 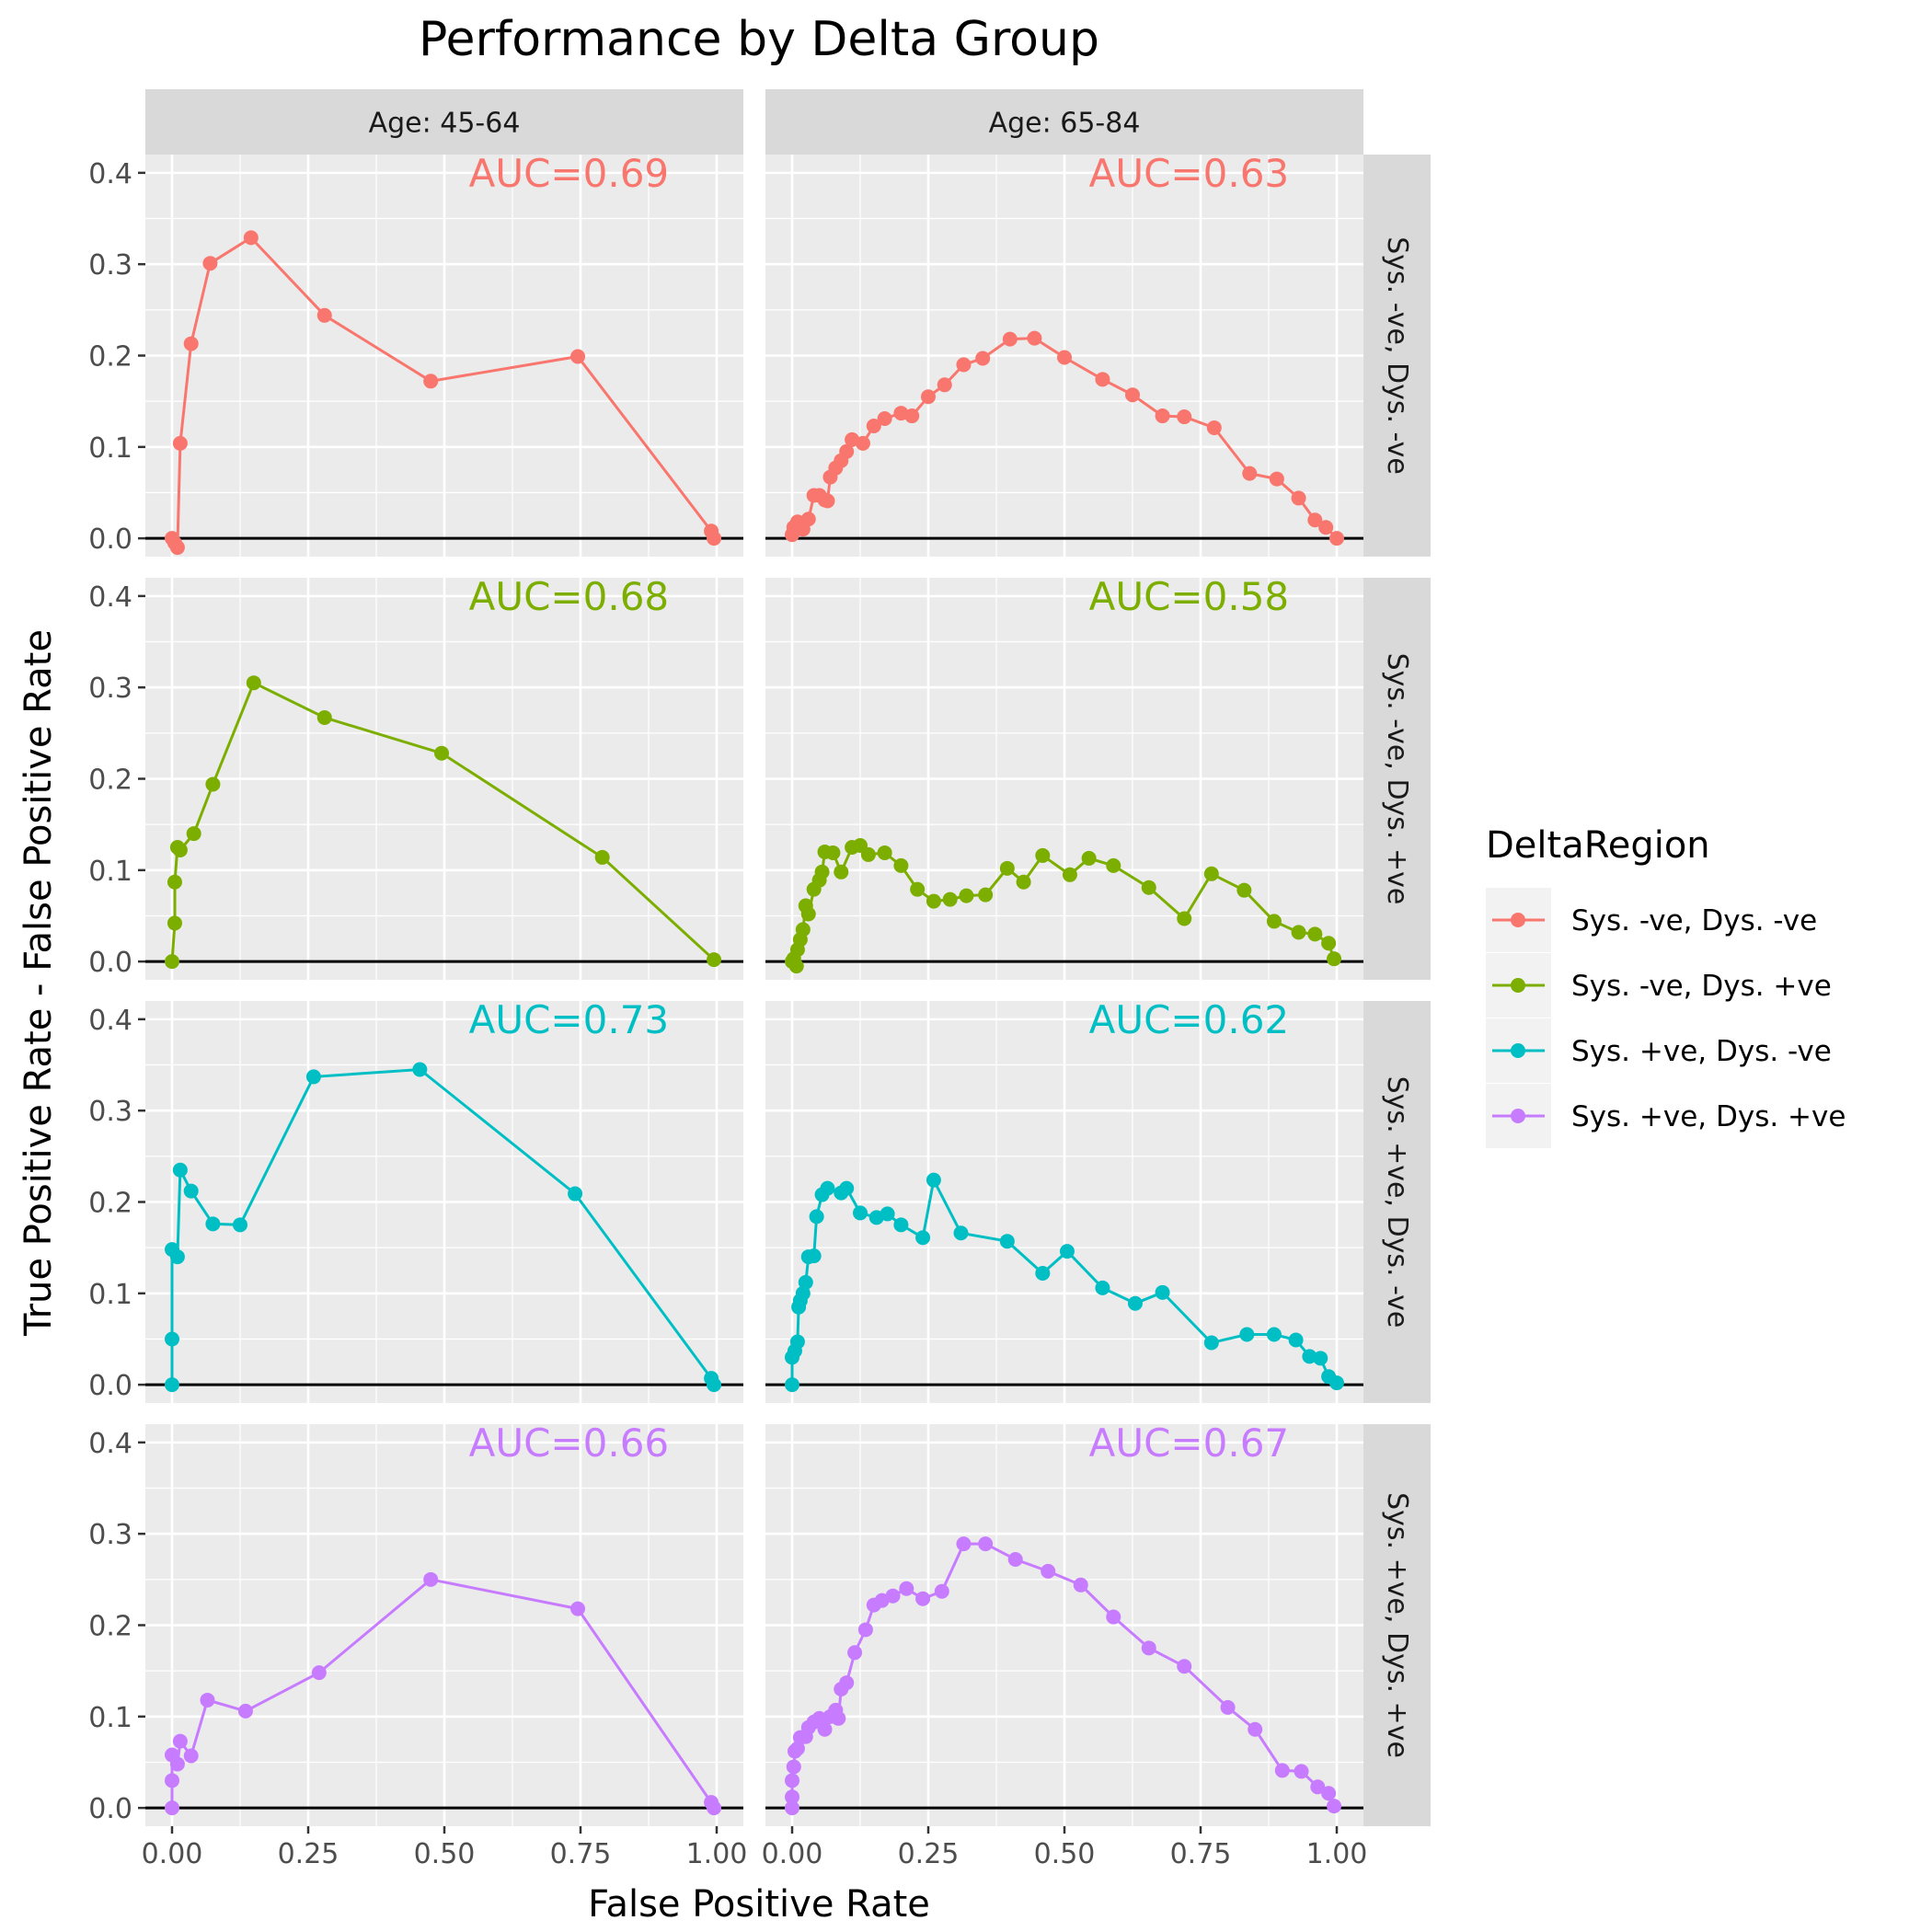 What do you see at coordinates (1701, 986) in the screenshot?
I see `legend-label: Sys. -ve, Dys. +ve` at bounding box center [1701, 986].